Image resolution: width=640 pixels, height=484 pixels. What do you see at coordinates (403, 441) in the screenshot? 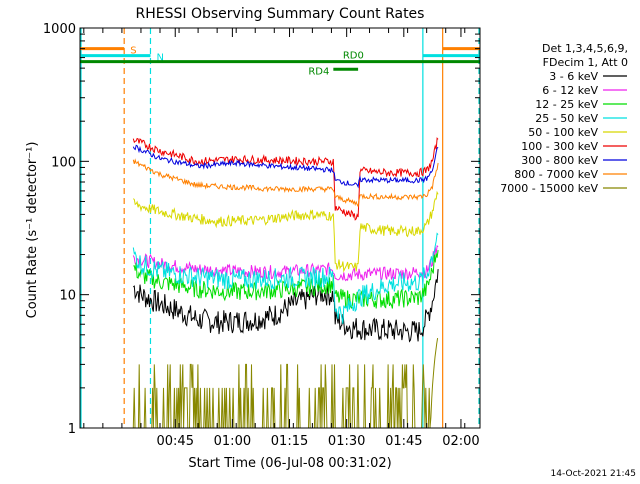
I see `x-tick-label: 01:45` at bounding box center [403, 441].